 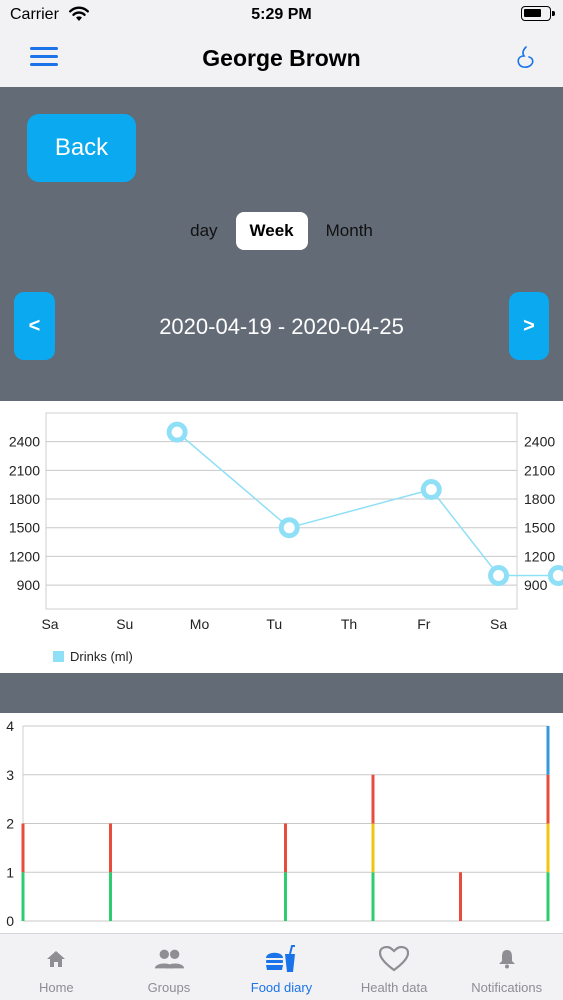 I want to click on y-tick-label-left: 1800, so click(x=24, y=499).